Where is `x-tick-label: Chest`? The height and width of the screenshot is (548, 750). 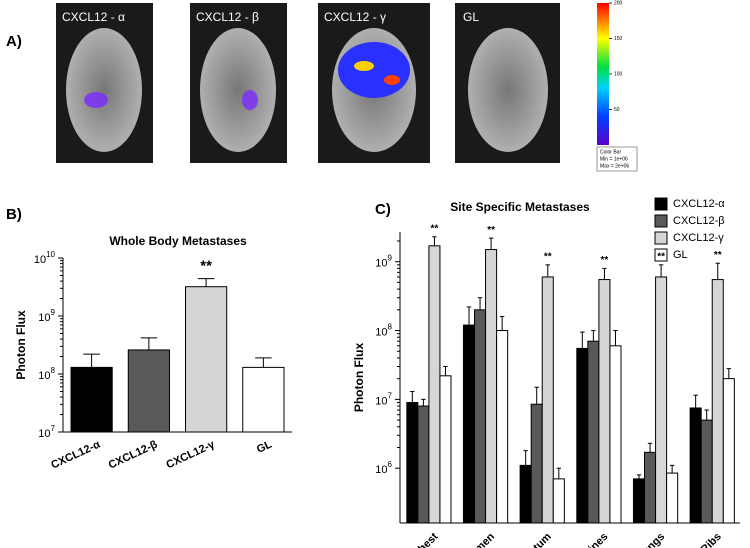 x-tick-label: Chest is located at coordinates (425, 539).